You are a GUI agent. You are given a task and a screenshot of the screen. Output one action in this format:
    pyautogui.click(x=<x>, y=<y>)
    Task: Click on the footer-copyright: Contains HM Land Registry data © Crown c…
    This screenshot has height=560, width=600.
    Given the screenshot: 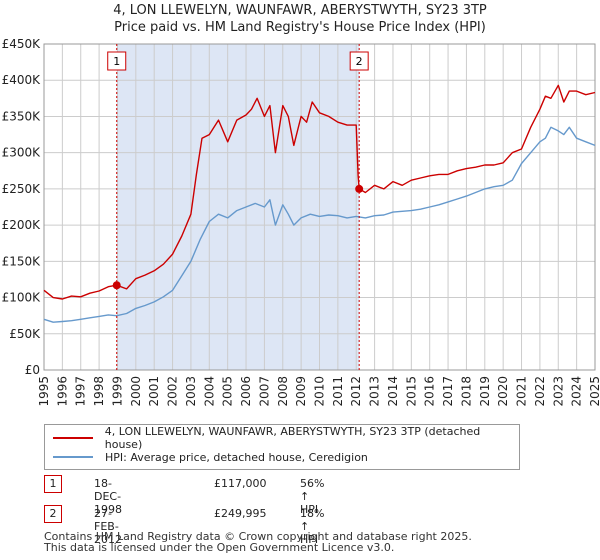 What is the action you would take?
    pyautogui.click(x=258, y=536)
    